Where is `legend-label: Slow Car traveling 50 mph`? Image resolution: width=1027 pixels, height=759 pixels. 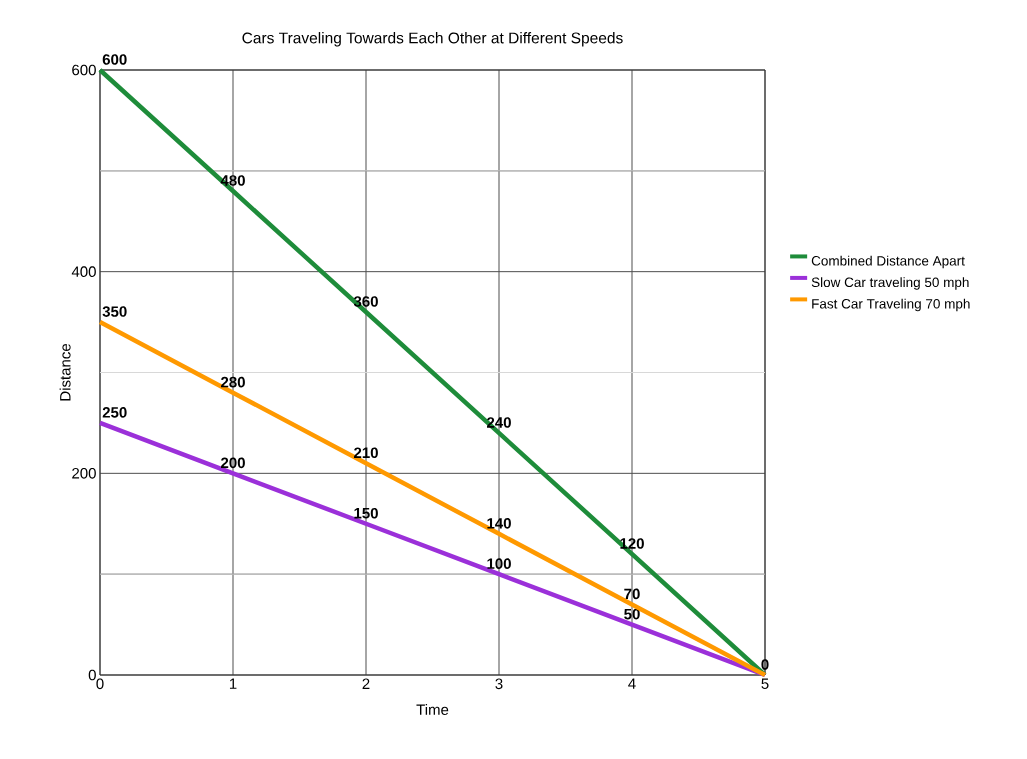 legend-label: Slow Car traveling 50 mph is located at coordinates (890, 283).